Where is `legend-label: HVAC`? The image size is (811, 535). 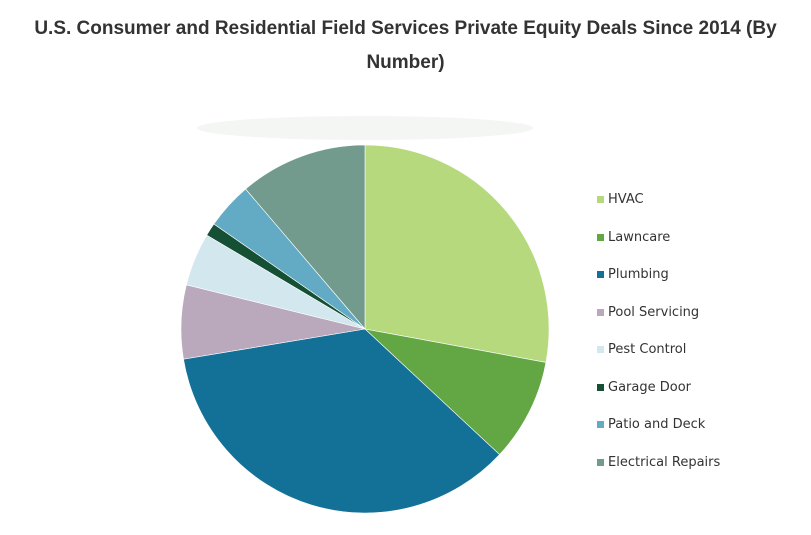 legend-label: HVAC is located at coordinates (626, 200).